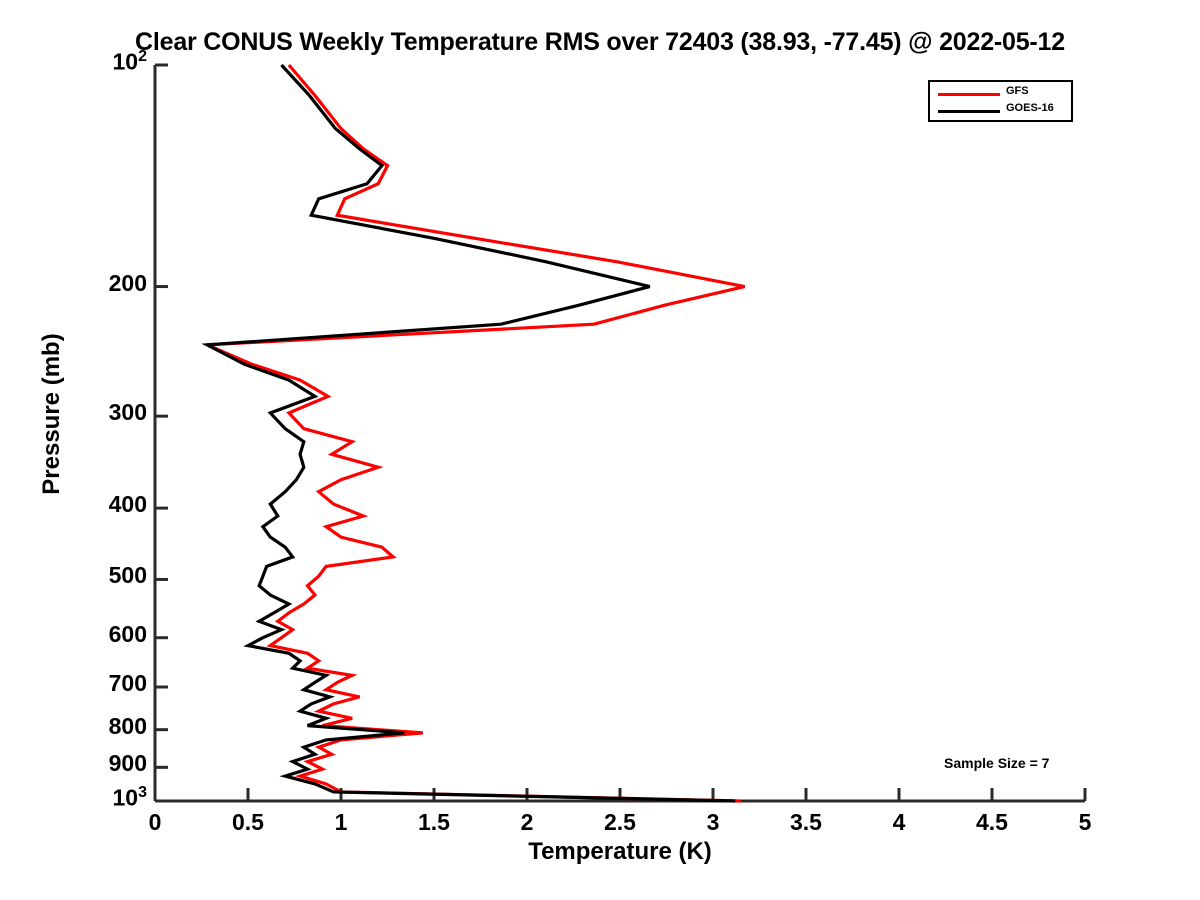 The image size is (1200, 900). Describe the element at coordinates (127, 633) in the screenshot. I see `y-tick-label: 600` at that location.